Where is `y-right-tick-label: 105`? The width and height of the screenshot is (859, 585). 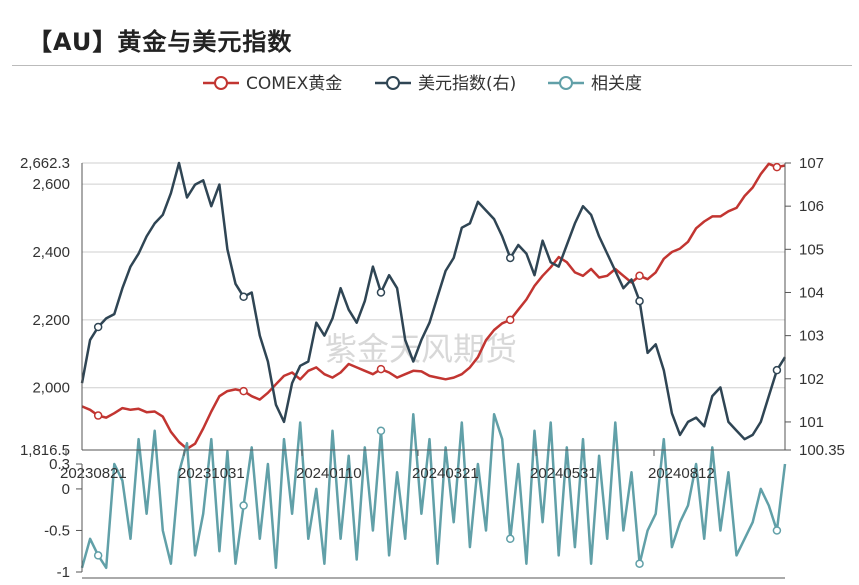 y-right-tick-label: 105 is located at coordinates (811, 249).